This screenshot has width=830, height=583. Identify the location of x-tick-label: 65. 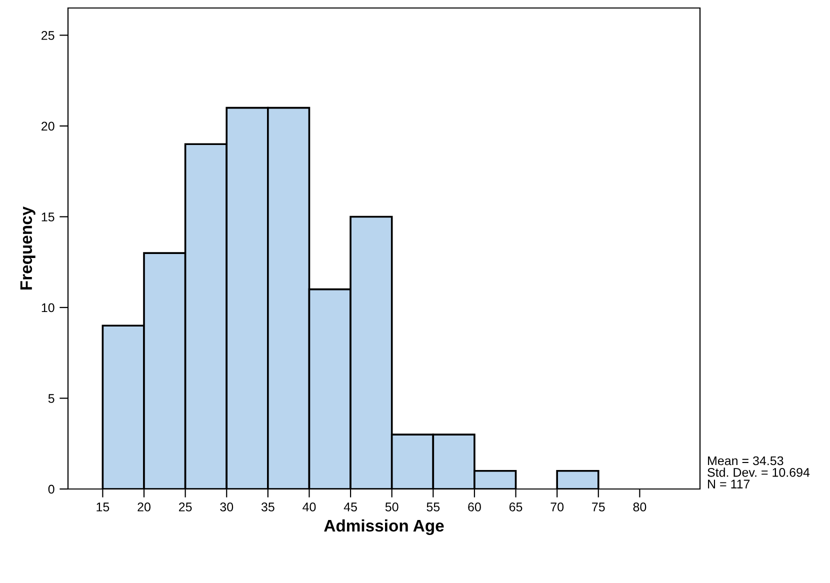
(515, 507).